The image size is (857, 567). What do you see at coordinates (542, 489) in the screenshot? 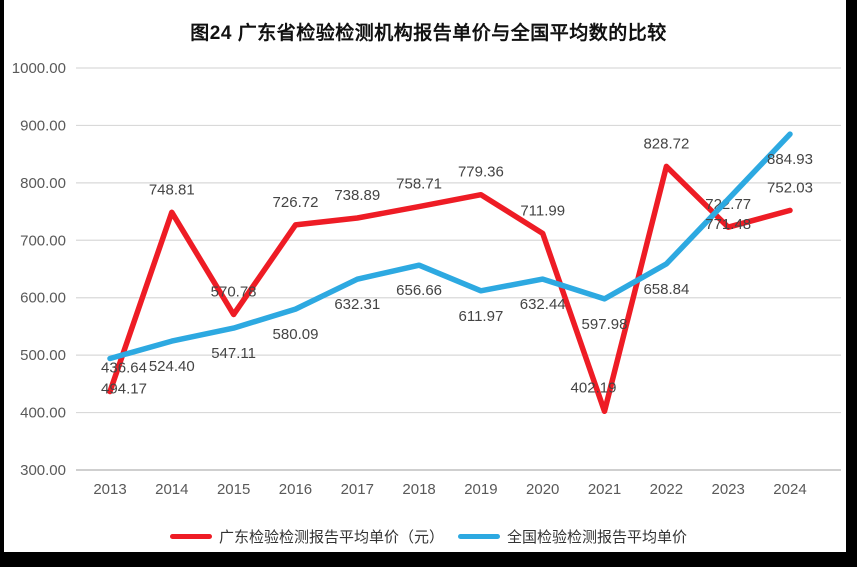
I see `x-axis-tick-label: 2020` at bounding box center [542, 489].